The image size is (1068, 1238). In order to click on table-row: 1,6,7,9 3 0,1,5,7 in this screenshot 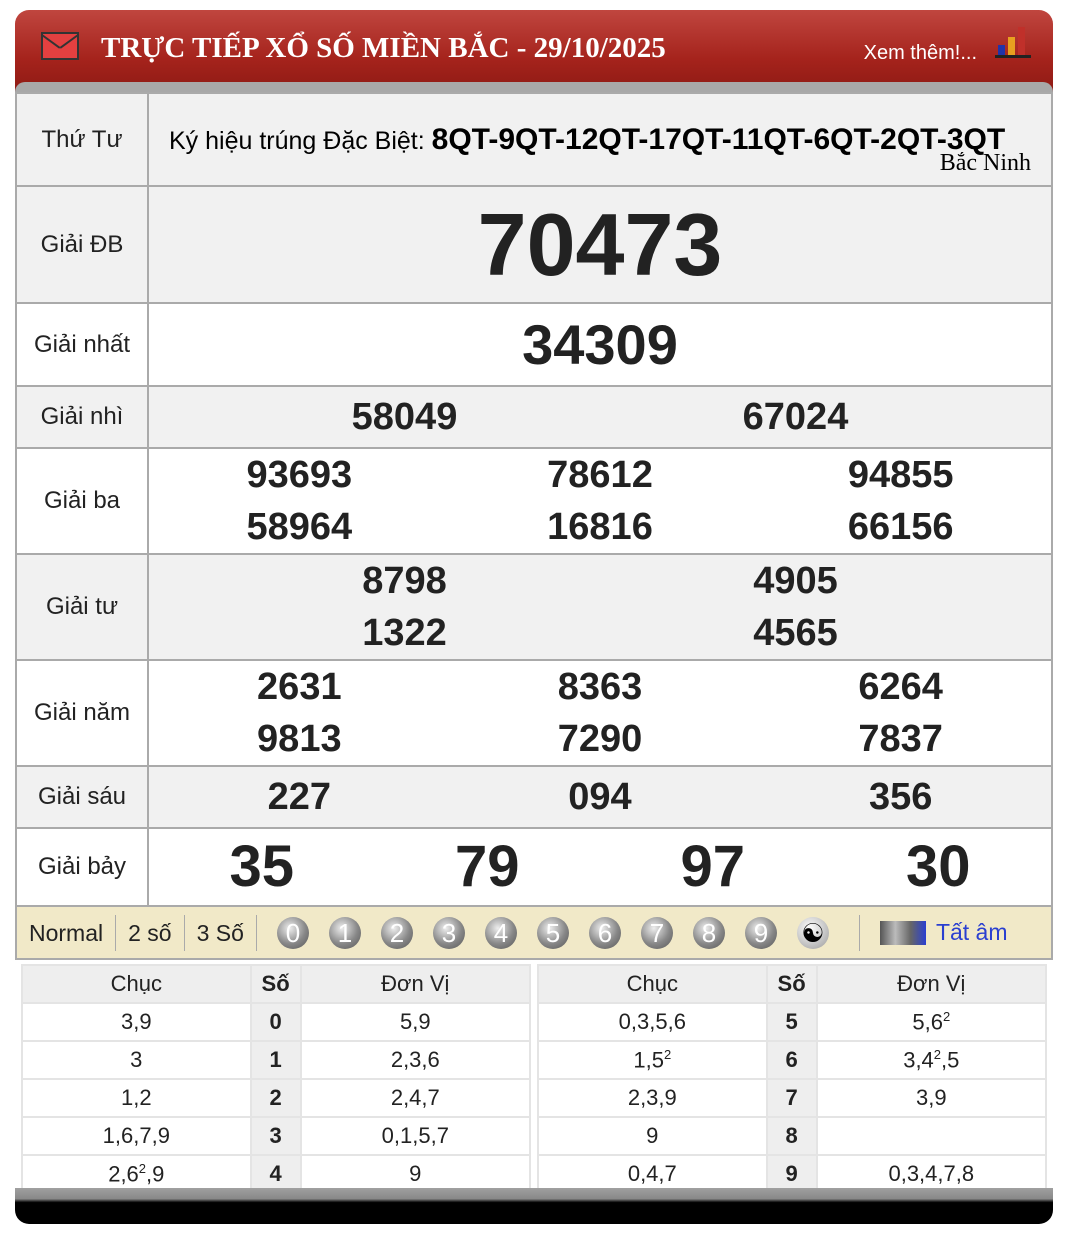, I will do `click(276, 1136)`.